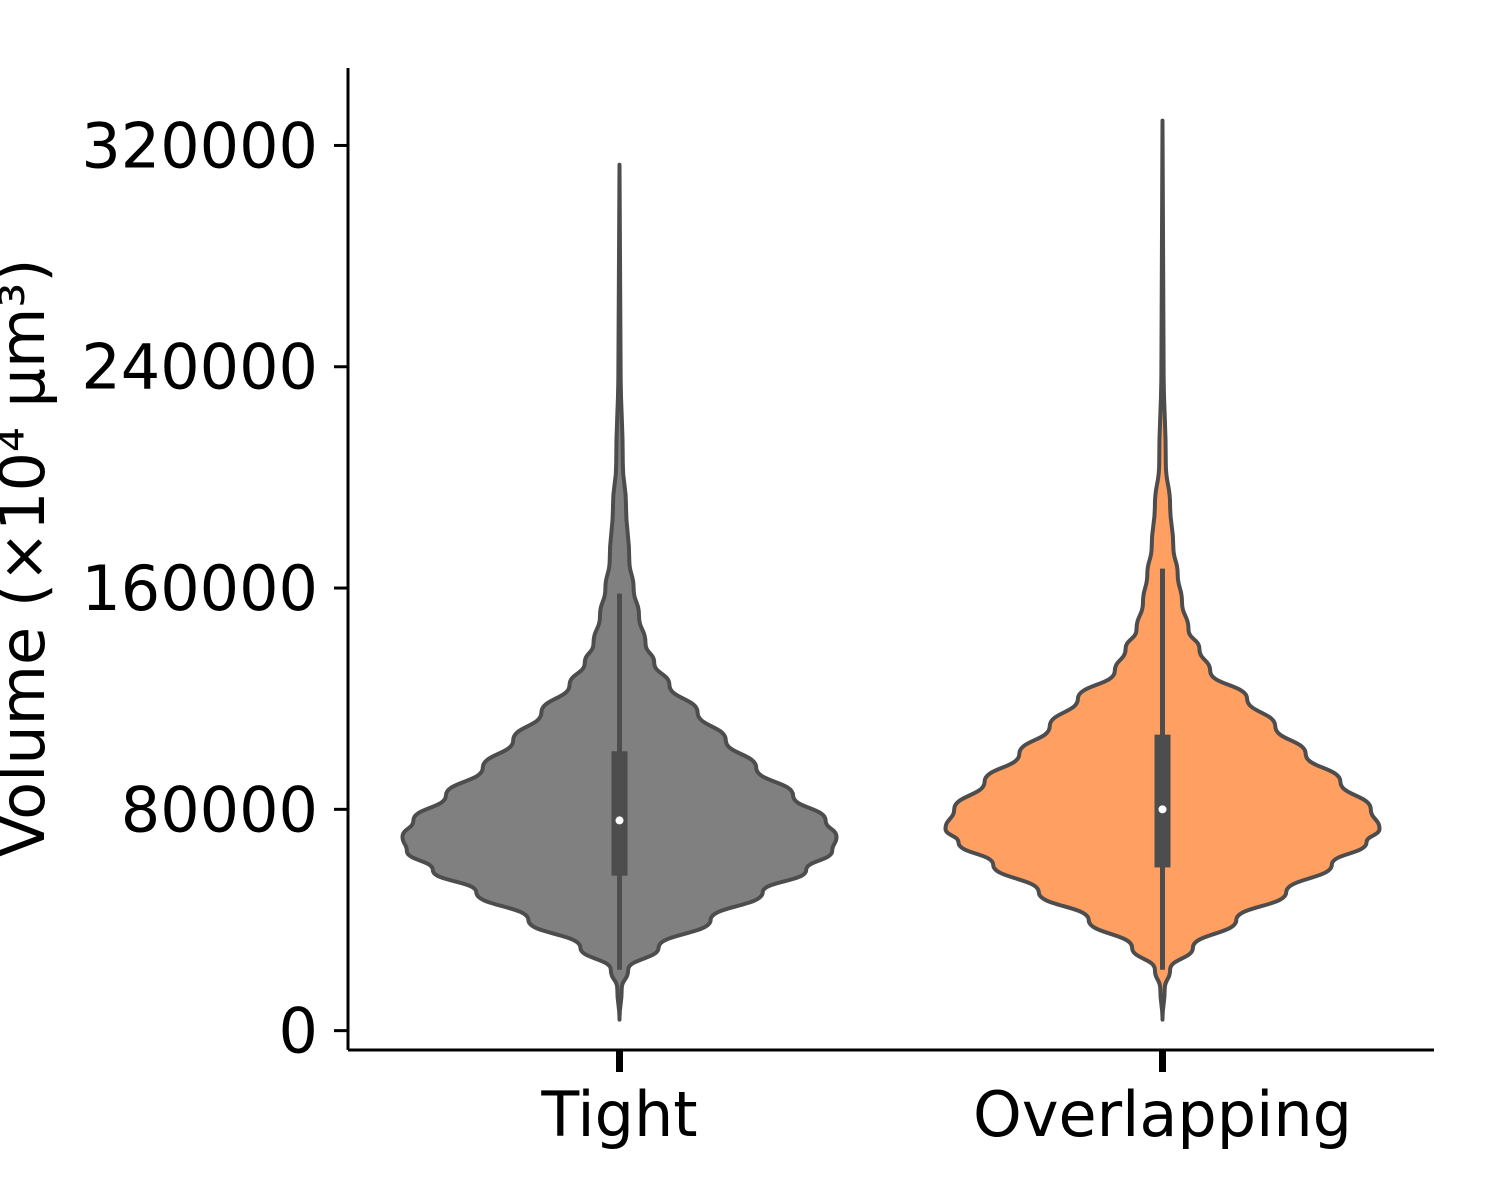 This screenshot has height=1200, width=1500. I want to click on y-tick-label: 240000, so click(199, 367).